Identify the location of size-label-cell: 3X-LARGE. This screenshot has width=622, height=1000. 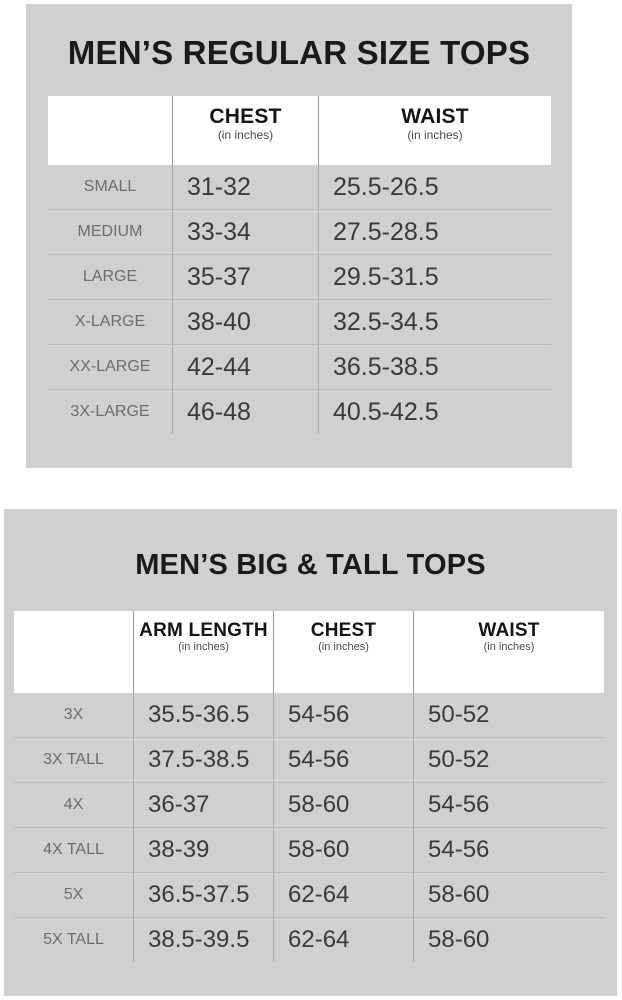
(110, 411).